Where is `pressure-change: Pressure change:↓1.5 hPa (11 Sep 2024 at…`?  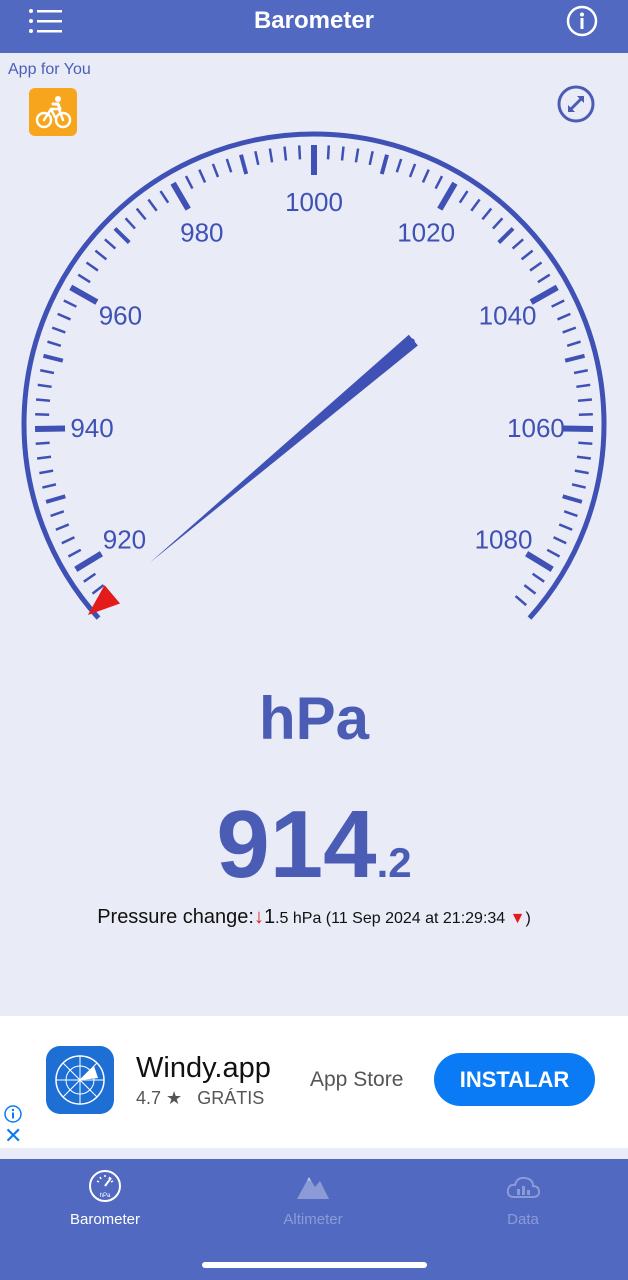 pressure-change: Pressure change:↓1.5 hPa (11 Sep 2024 at… is located at coordinates (314, 917).